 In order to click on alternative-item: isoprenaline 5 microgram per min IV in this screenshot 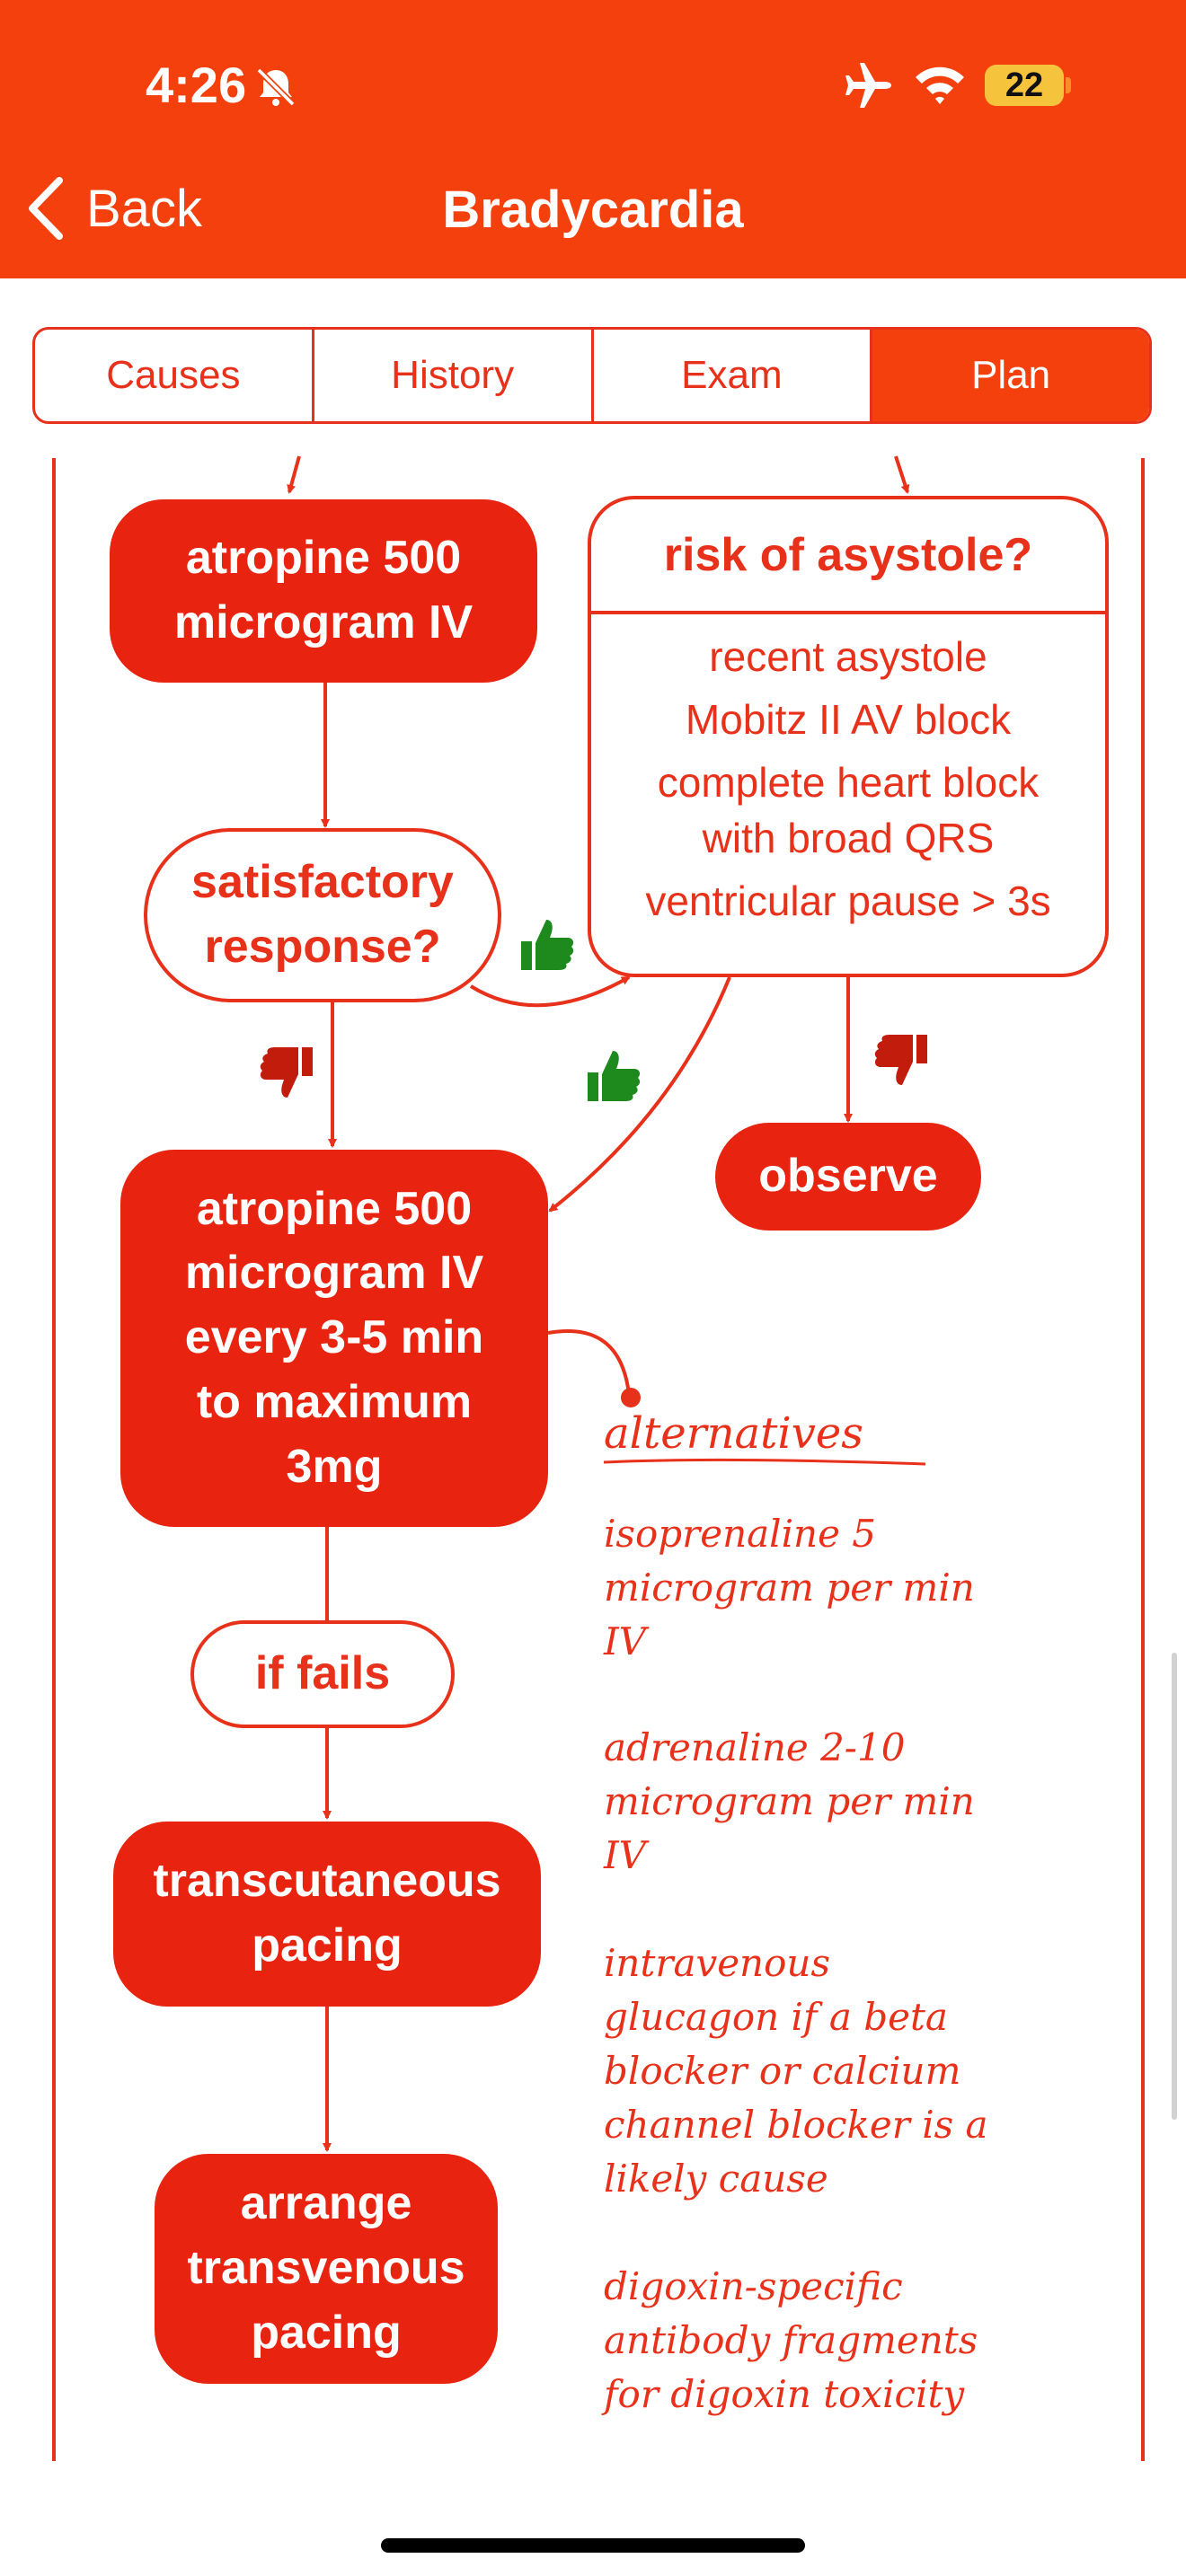, I will do `click(789, 1587)`.